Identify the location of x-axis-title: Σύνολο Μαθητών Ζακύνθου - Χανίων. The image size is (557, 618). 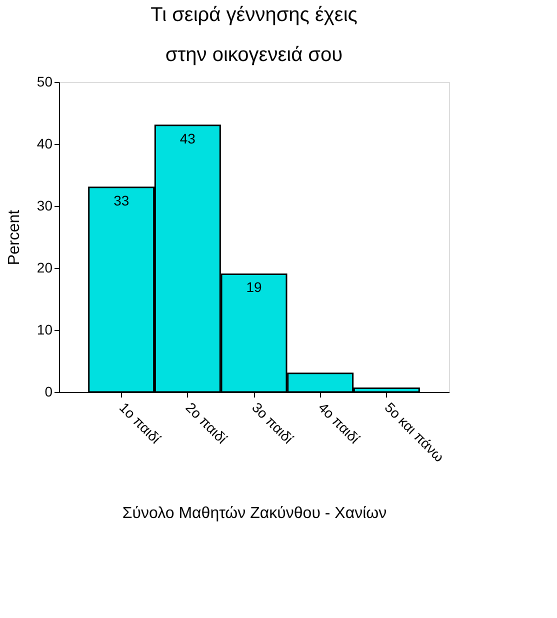
(254, 513).